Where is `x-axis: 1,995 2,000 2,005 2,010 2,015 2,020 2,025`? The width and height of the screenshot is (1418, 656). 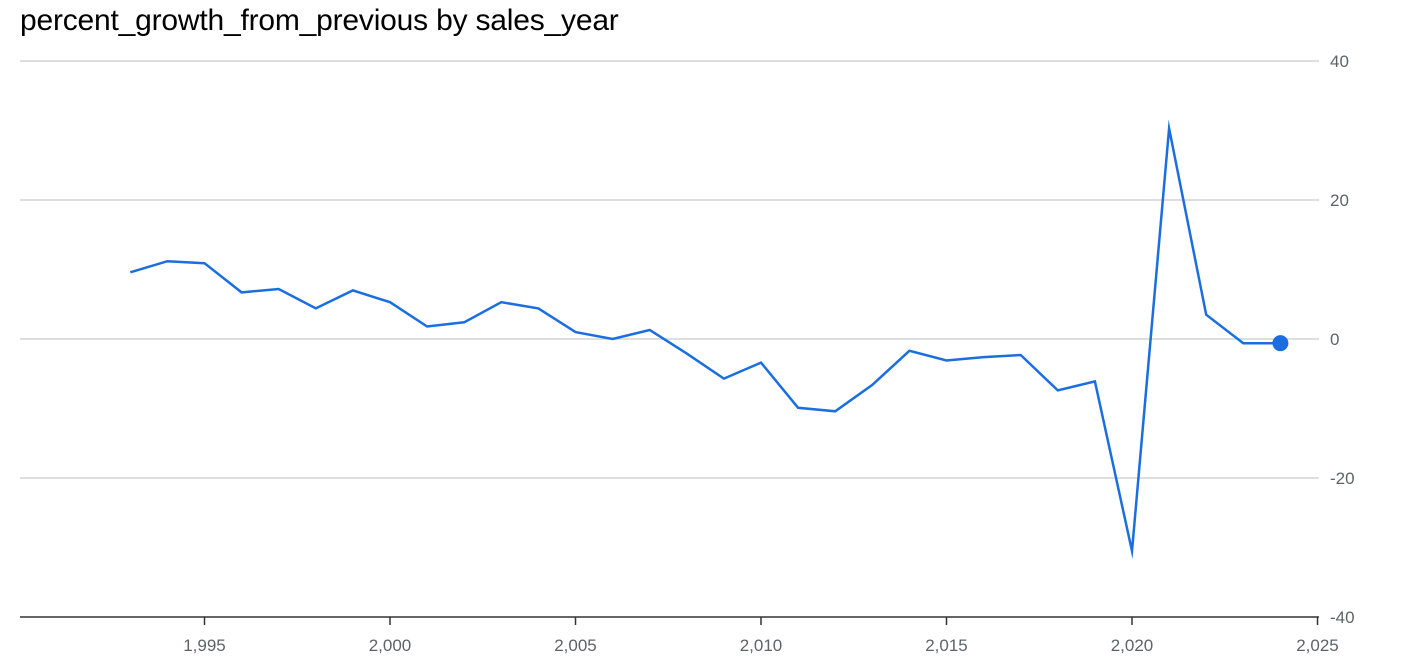
x-axis: 1,995 2,000 2,005 2,010 2,015 2,020 2,025 is located at coordinates (679, 635).